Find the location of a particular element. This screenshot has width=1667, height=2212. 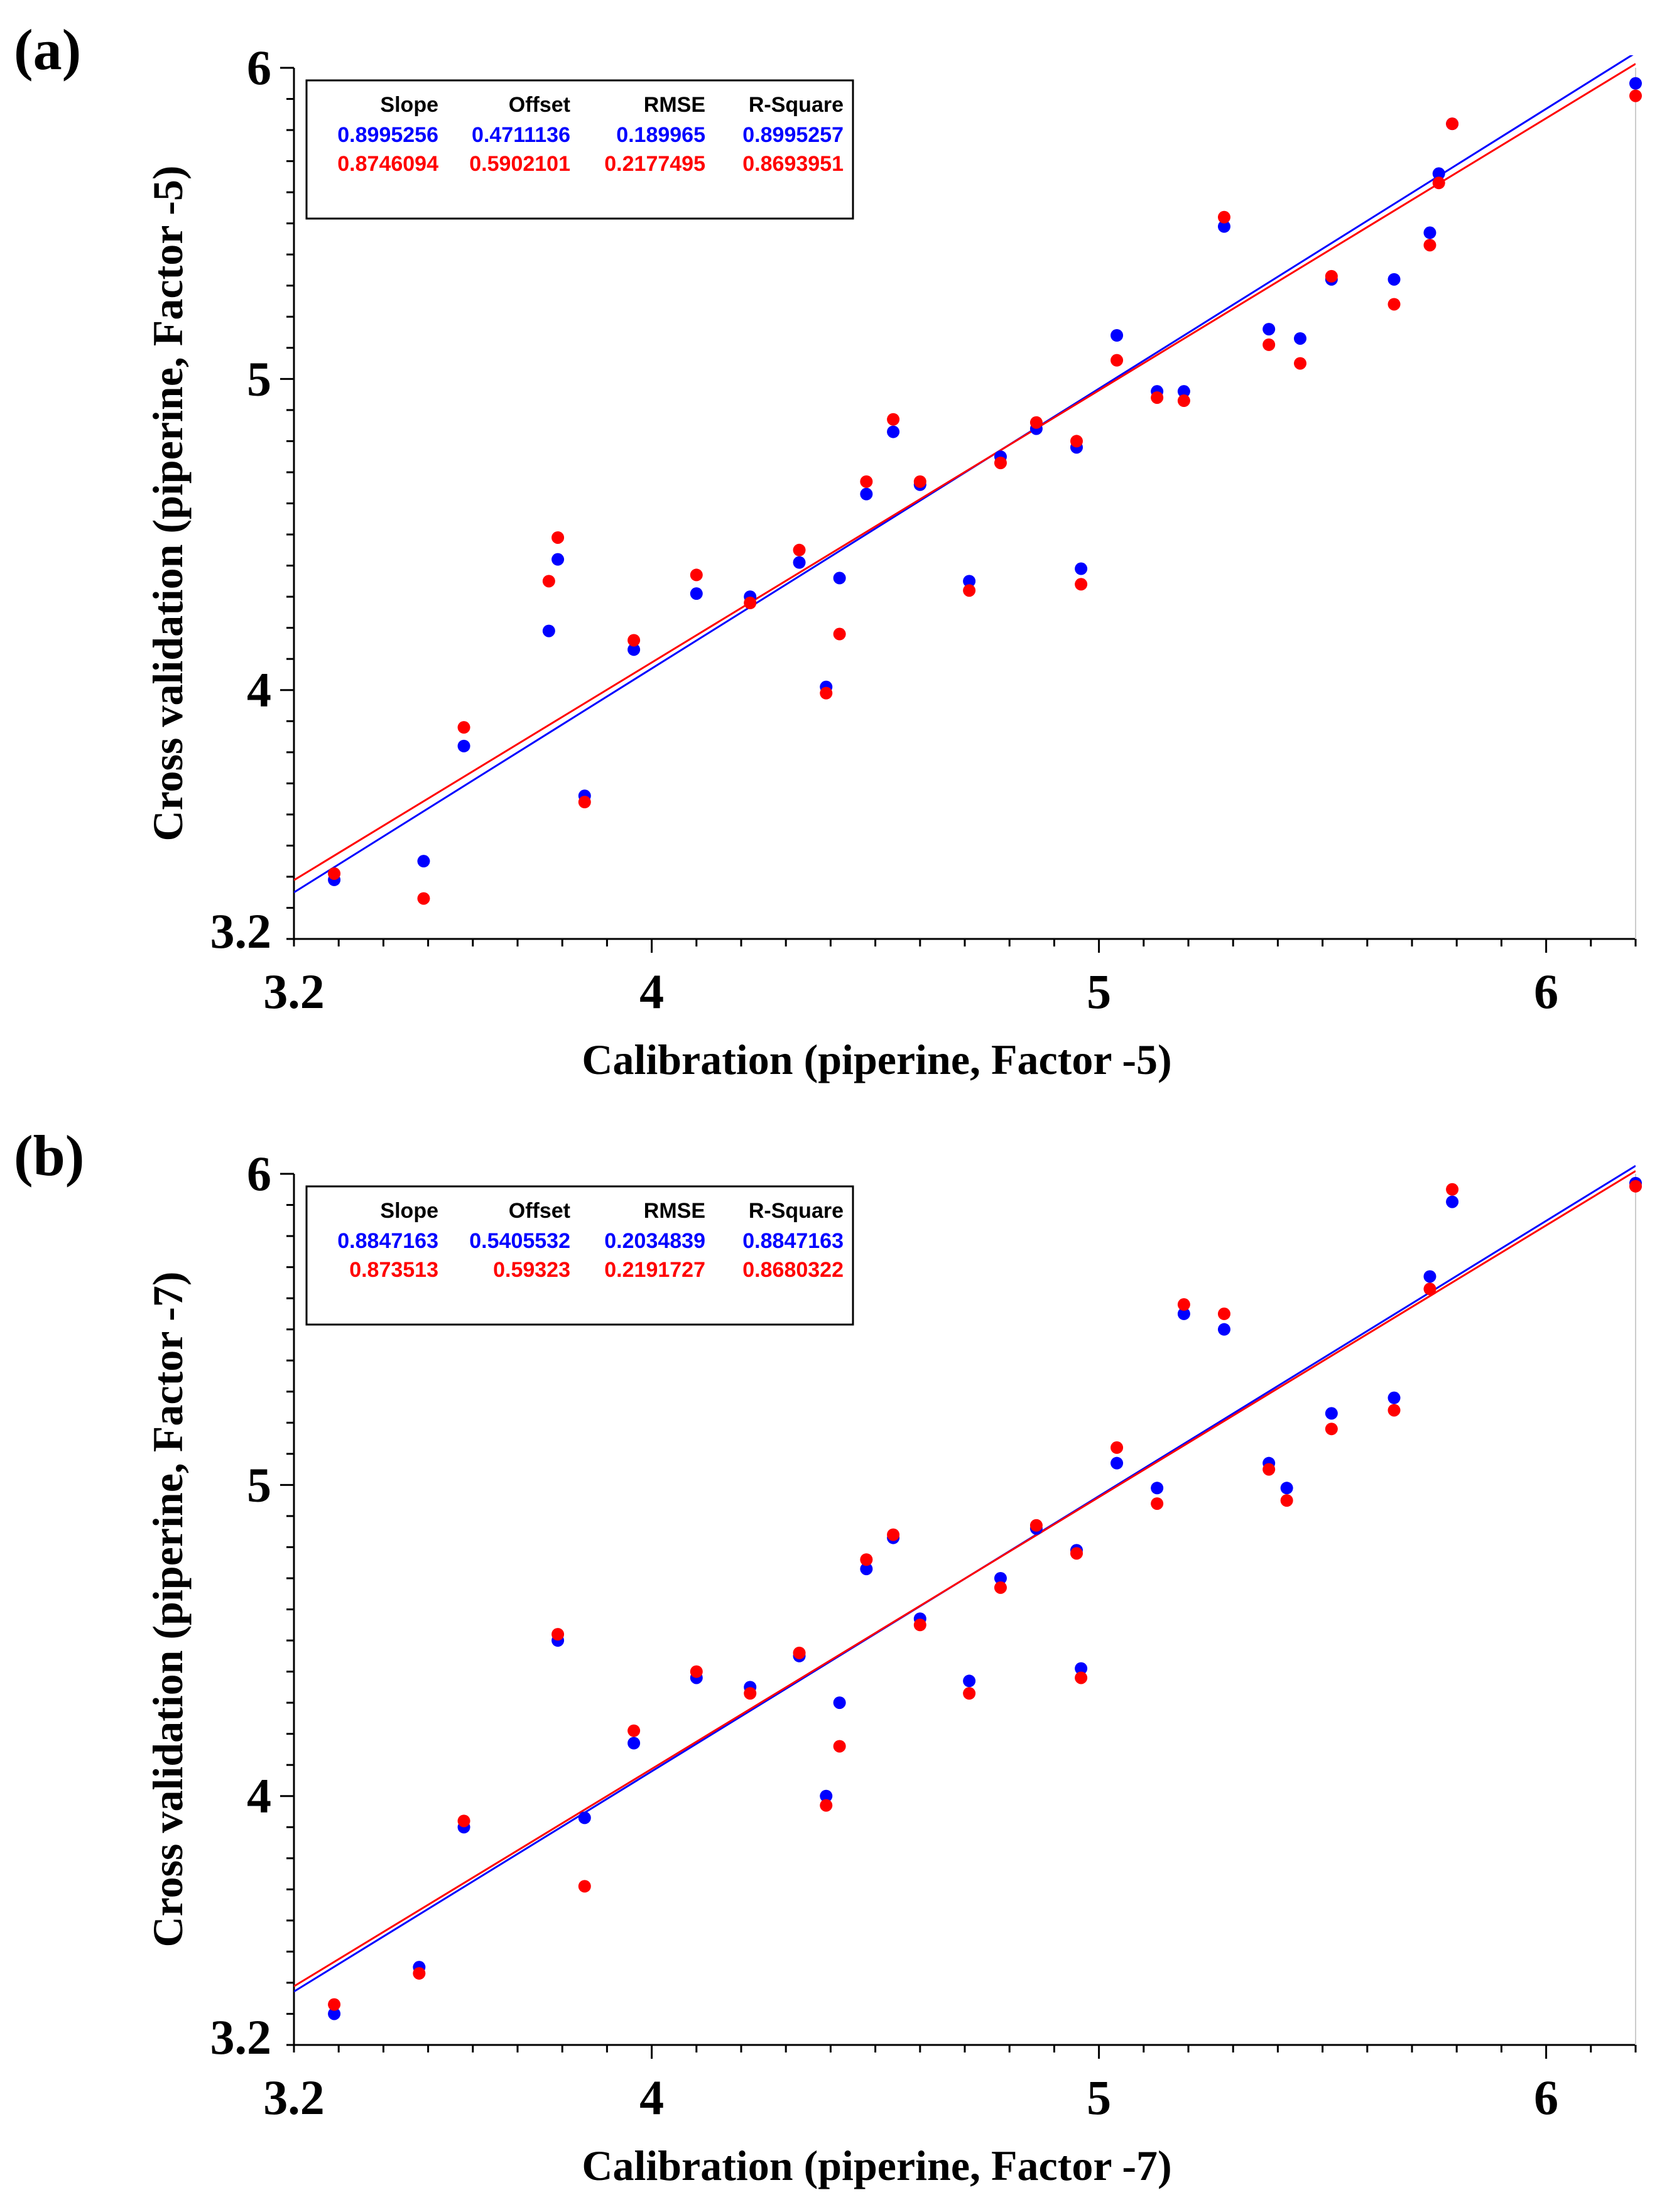

chart-0-legend-header: Offset is located at coordinates (539, 105).